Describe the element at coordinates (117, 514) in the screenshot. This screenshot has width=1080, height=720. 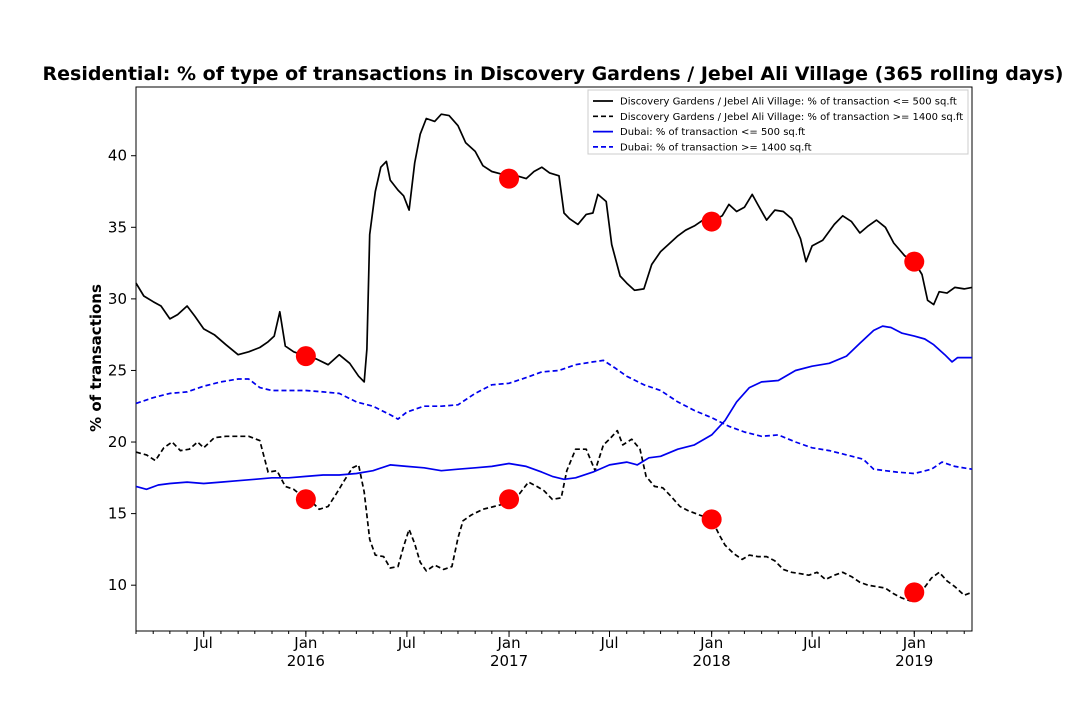
I see `y-tick-label: 15` at that location.